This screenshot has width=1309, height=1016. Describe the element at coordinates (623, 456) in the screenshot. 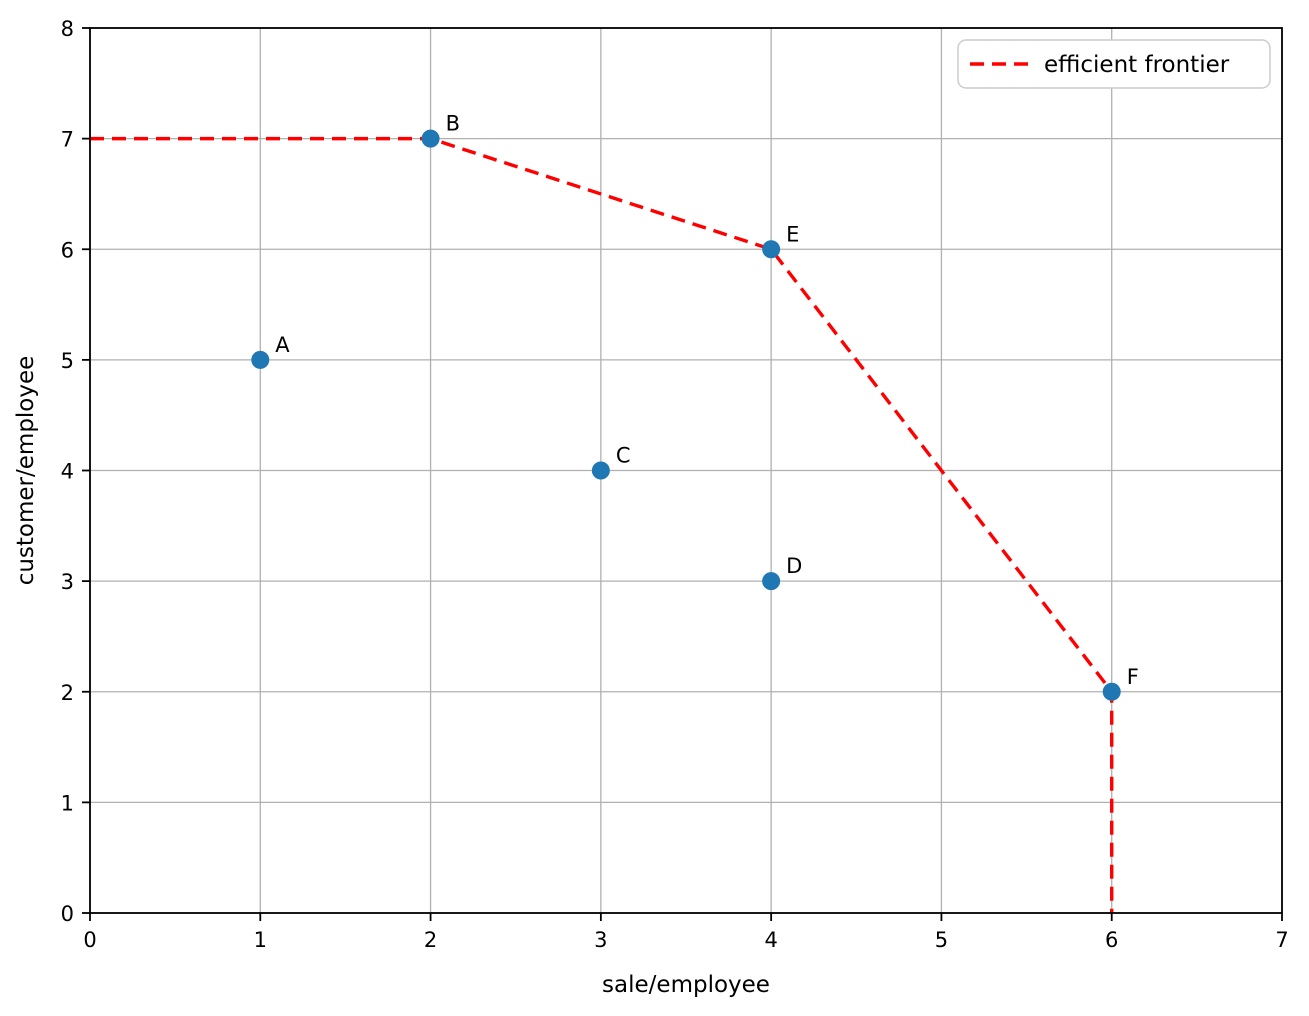

I see `point-label-C: C` at that location.